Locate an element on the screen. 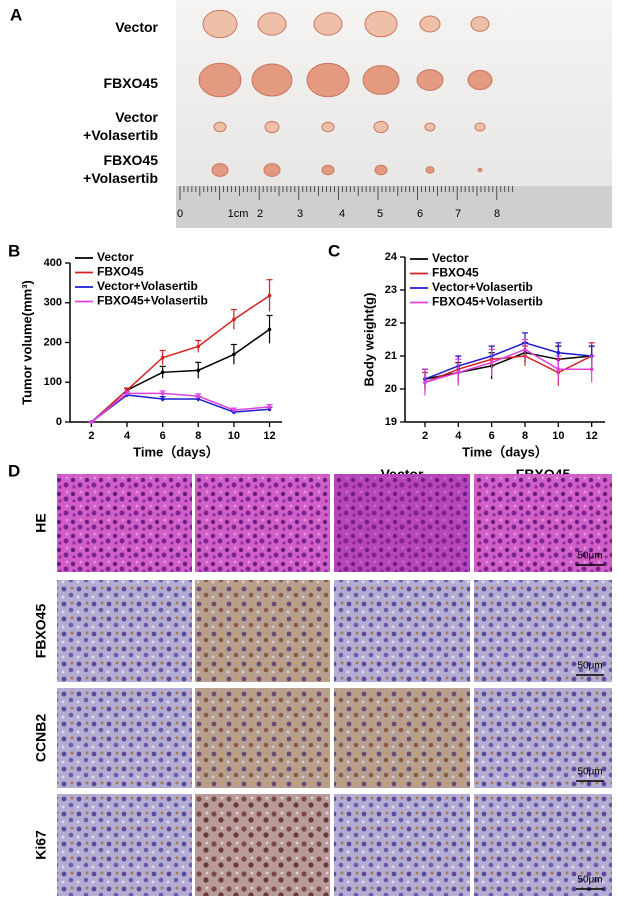 This screenshot has width=617, height=898. row-label: FBXO45 +Volasertib is located at coordinates (120, 169).